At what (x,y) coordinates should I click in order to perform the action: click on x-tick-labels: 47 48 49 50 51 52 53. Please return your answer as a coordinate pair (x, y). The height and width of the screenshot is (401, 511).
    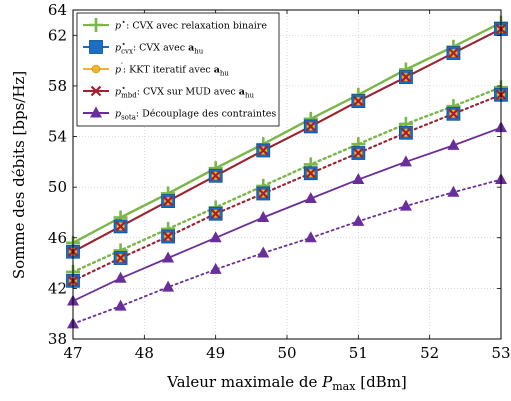
    Looking at the image, I should click on (286, 353).